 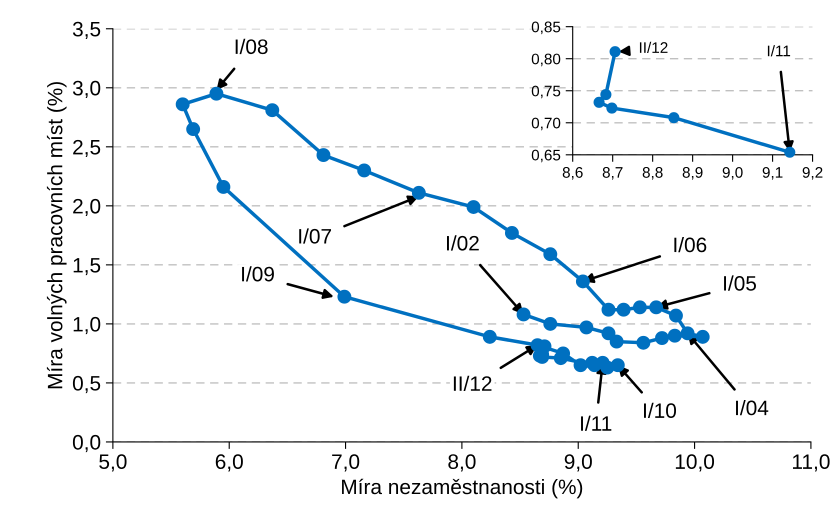 What do you see at coordinates (86, 89) in the screenshot?
I see `y-tick-label: 3,0` at bounding box center [86, 89].